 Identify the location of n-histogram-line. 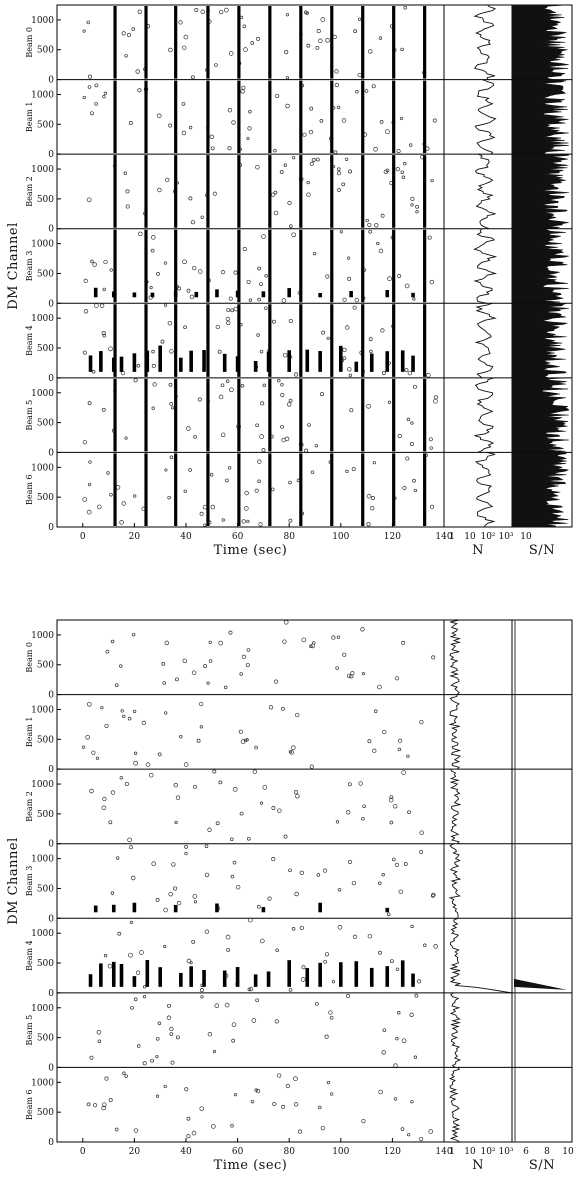
(455, 1030).